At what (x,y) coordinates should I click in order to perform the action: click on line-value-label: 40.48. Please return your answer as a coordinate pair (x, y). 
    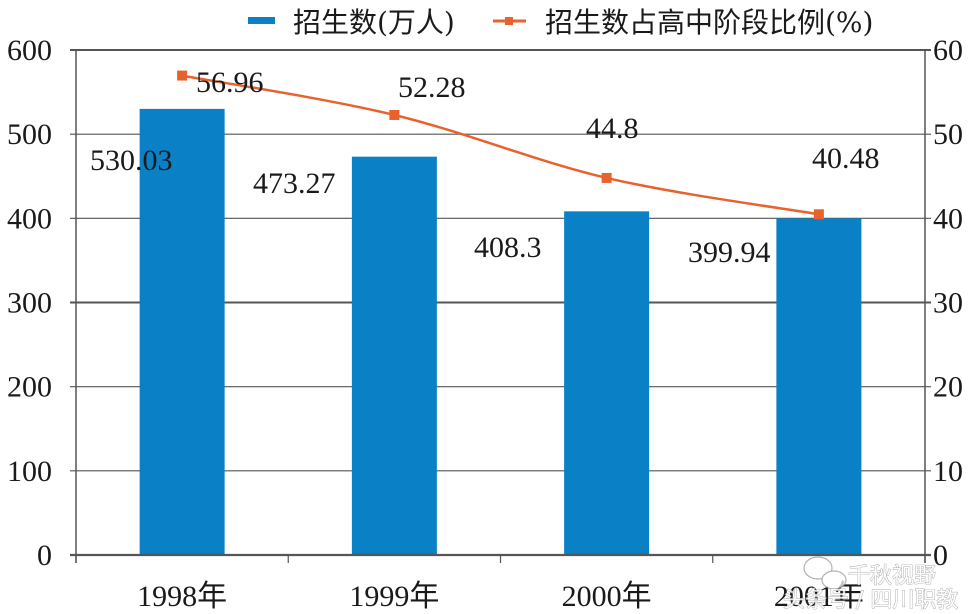
    Looking at the image, I should click on (846, 158).